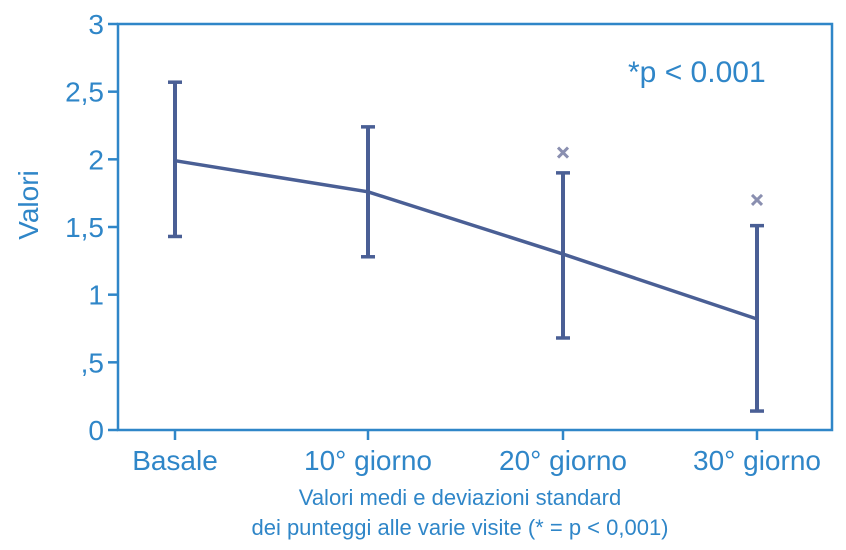  I want to click on x-axis: Basale 10° giorno 20° giorno 30° giorno, so click(476, 453).